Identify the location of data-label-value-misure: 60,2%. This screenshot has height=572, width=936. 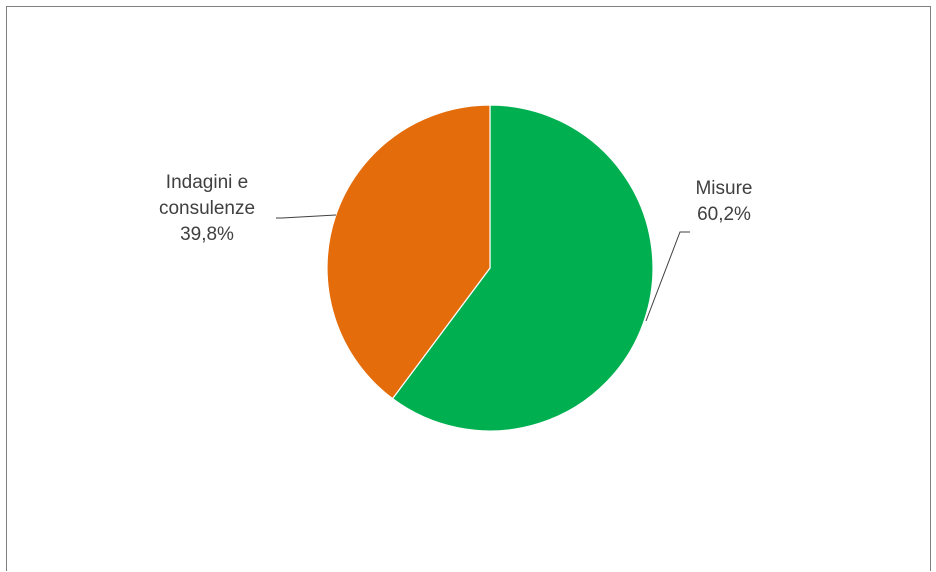
(724, 214).